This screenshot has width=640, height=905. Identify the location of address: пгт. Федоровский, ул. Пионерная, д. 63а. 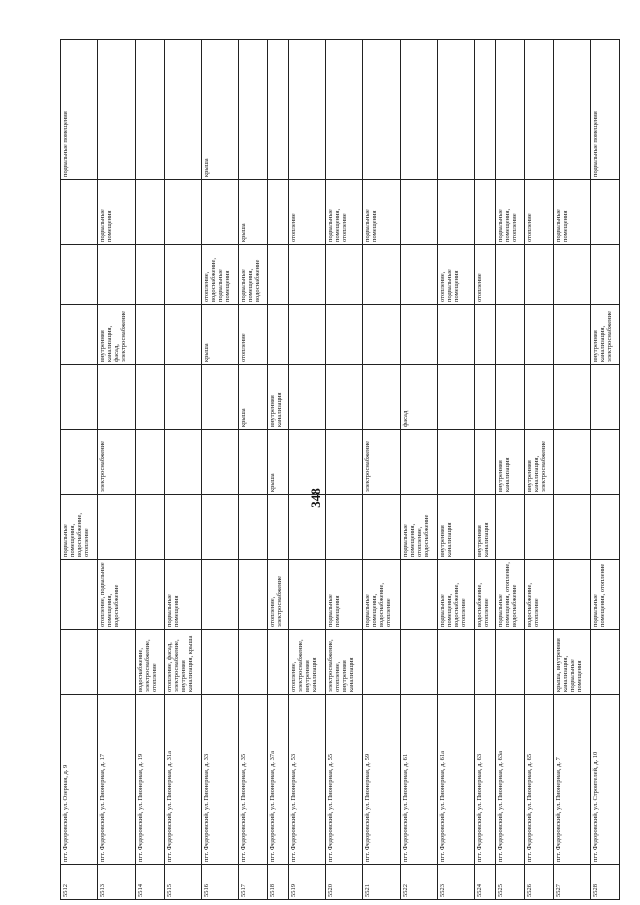
(510, 779).